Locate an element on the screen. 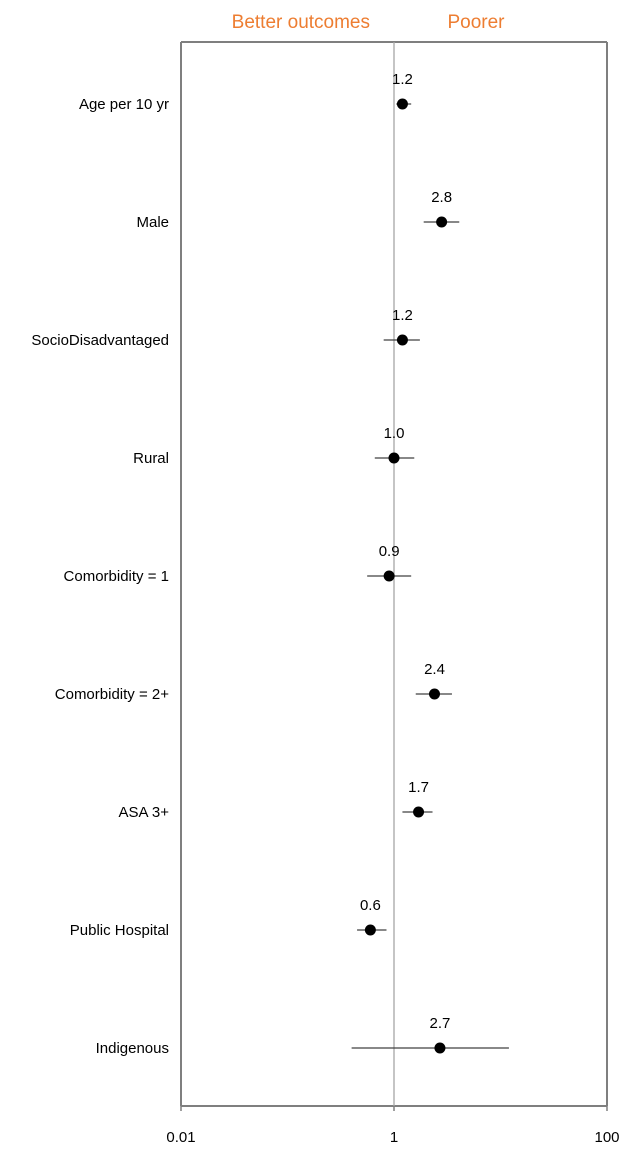 Image resolution: width=623 pixels, height=1150 pixels. value-label: 1.0 is located at coordinates (394, 433).